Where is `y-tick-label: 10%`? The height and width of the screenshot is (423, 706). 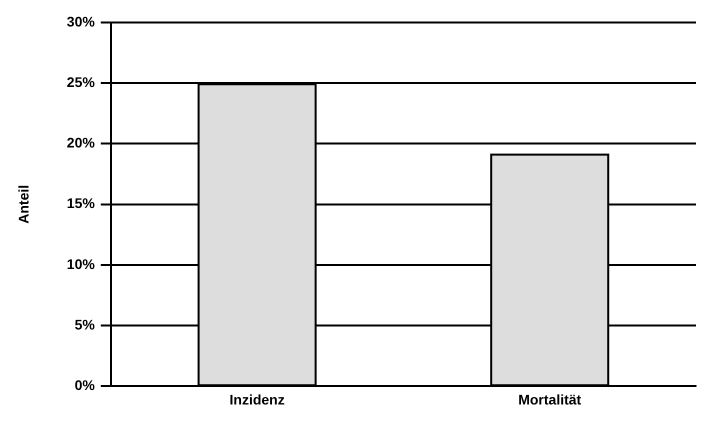 y-tick-label: 10% is located at coordinates (81, 264).